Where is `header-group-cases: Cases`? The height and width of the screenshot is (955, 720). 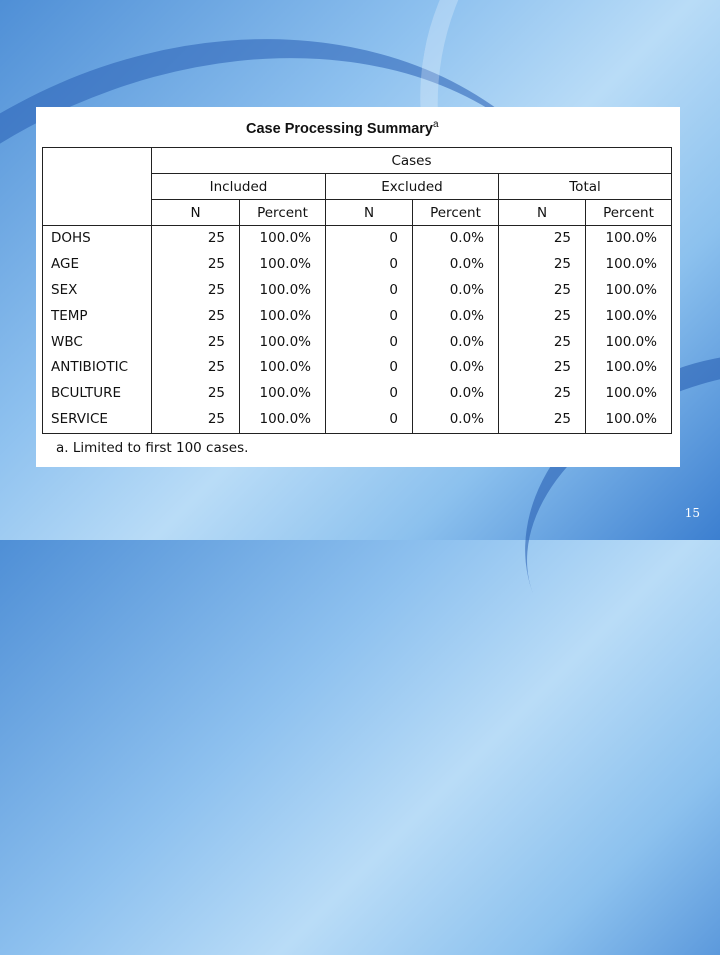 header-group-cases: Cases is located at coordinates (411, 160).